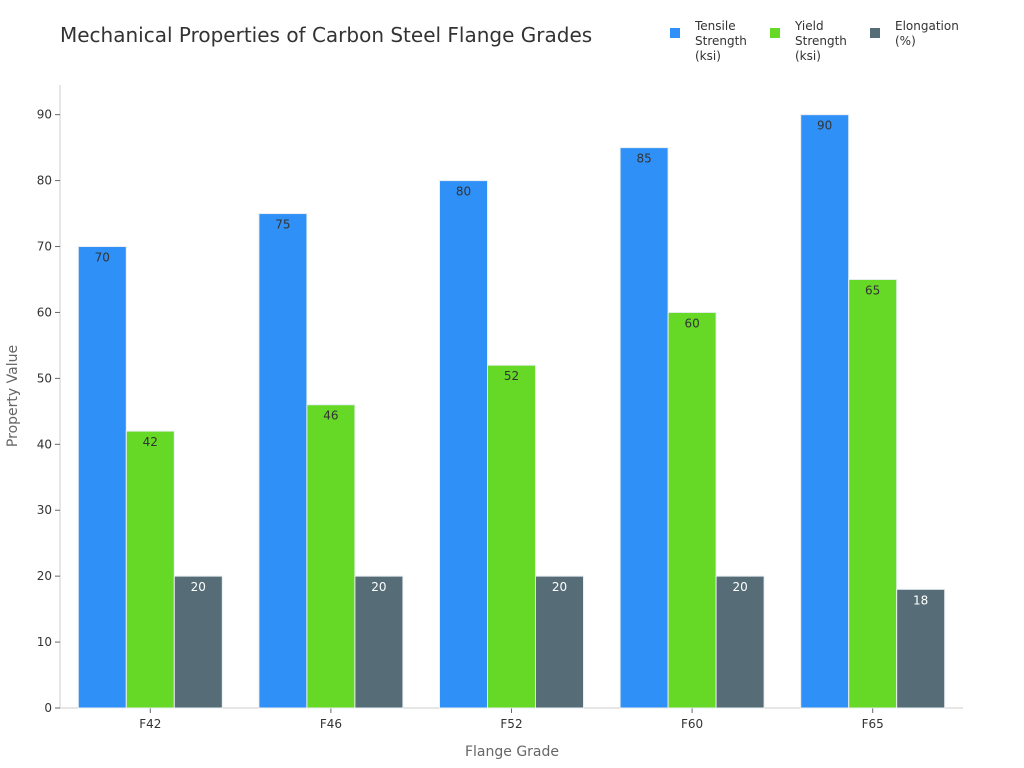  What do you see at coordinates (511, 724) in the screenshot?
I see `x-tick-label: F52` at bounding box center [511, 724].